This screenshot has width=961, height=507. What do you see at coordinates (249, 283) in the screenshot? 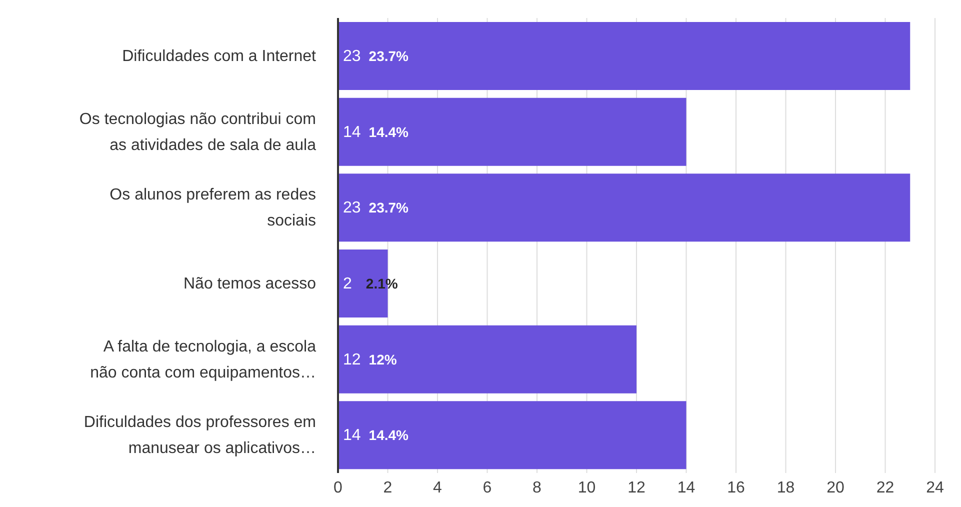
I see `y-tick-label: Não temos acesso` at bounding box center [249, 283].